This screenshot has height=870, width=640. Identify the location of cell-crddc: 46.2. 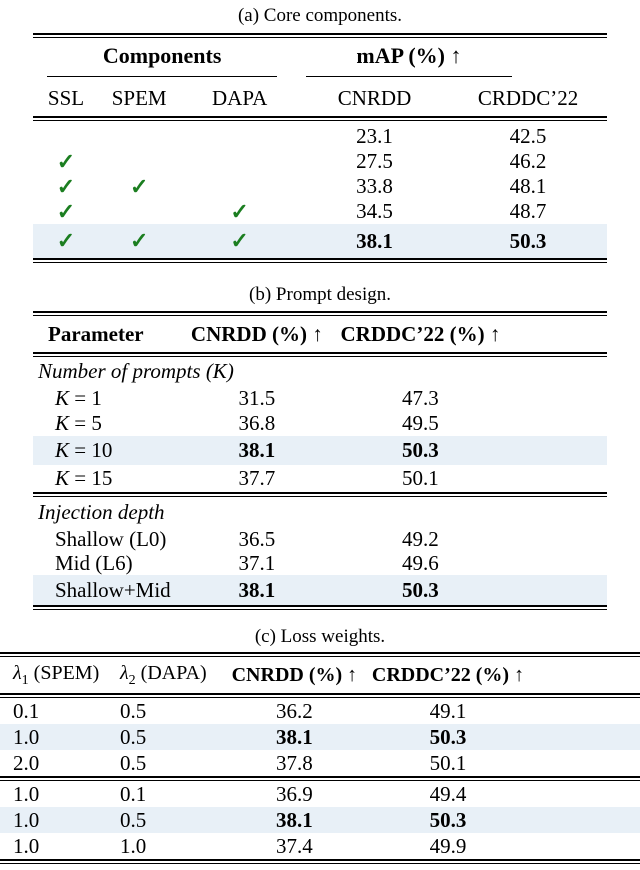
(528, 161).